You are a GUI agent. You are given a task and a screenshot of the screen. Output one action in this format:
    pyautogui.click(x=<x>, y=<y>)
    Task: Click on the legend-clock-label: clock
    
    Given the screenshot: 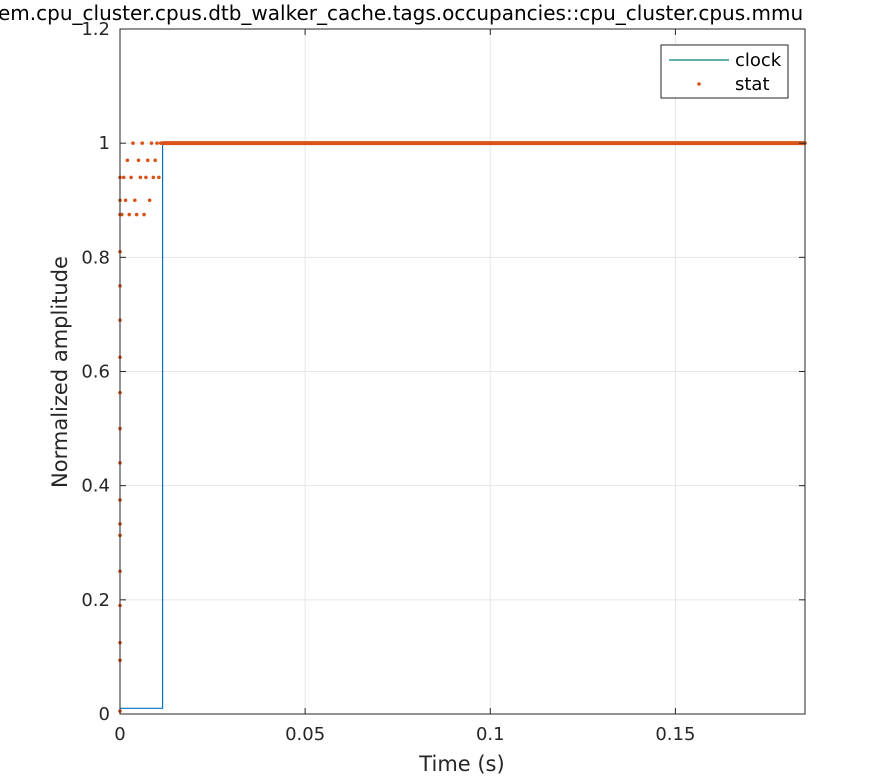 What is the action you would take?
    pyautogui.click(x=758, y=60)
    